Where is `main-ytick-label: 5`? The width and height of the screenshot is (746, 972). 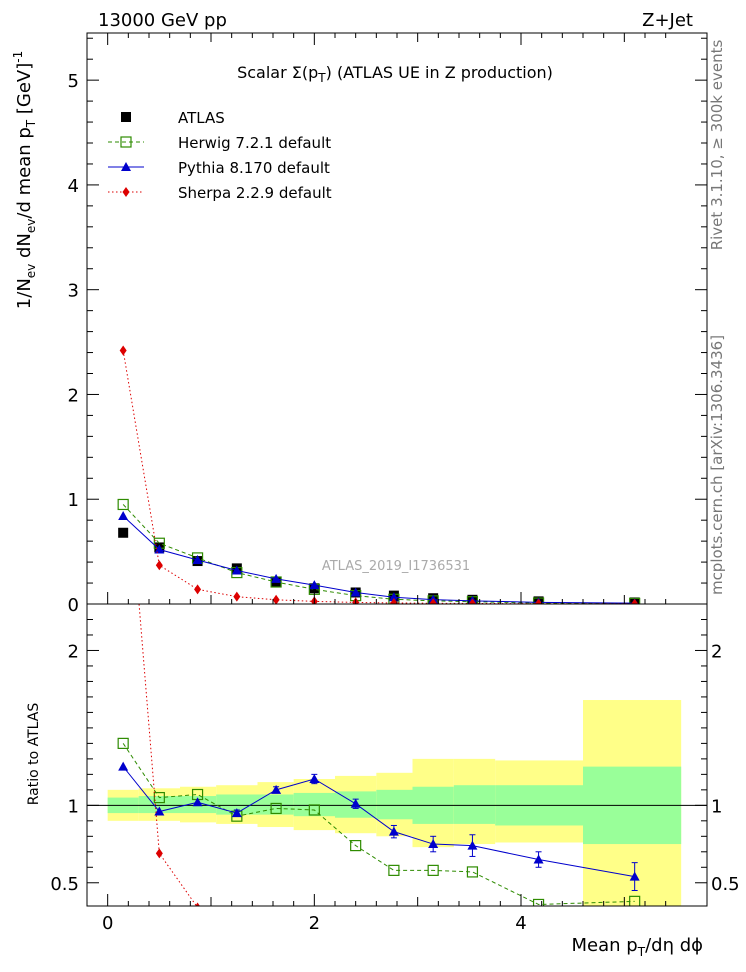
main-ytick-label: 5 is located at coordinates (73, 81).